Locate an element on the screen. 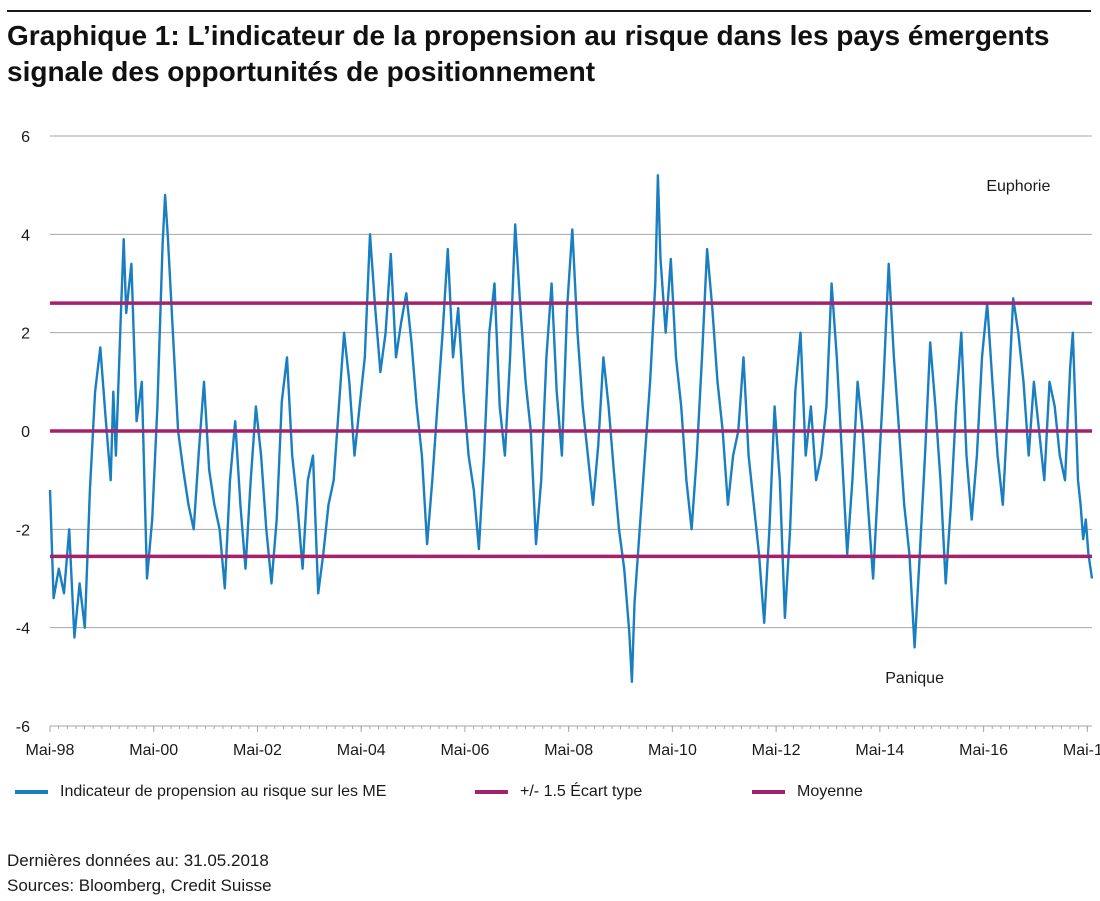 The image size is (1100, 901). last-data-date: Dernières données au: 31.05.2018 is located at coordinates (138, 860).